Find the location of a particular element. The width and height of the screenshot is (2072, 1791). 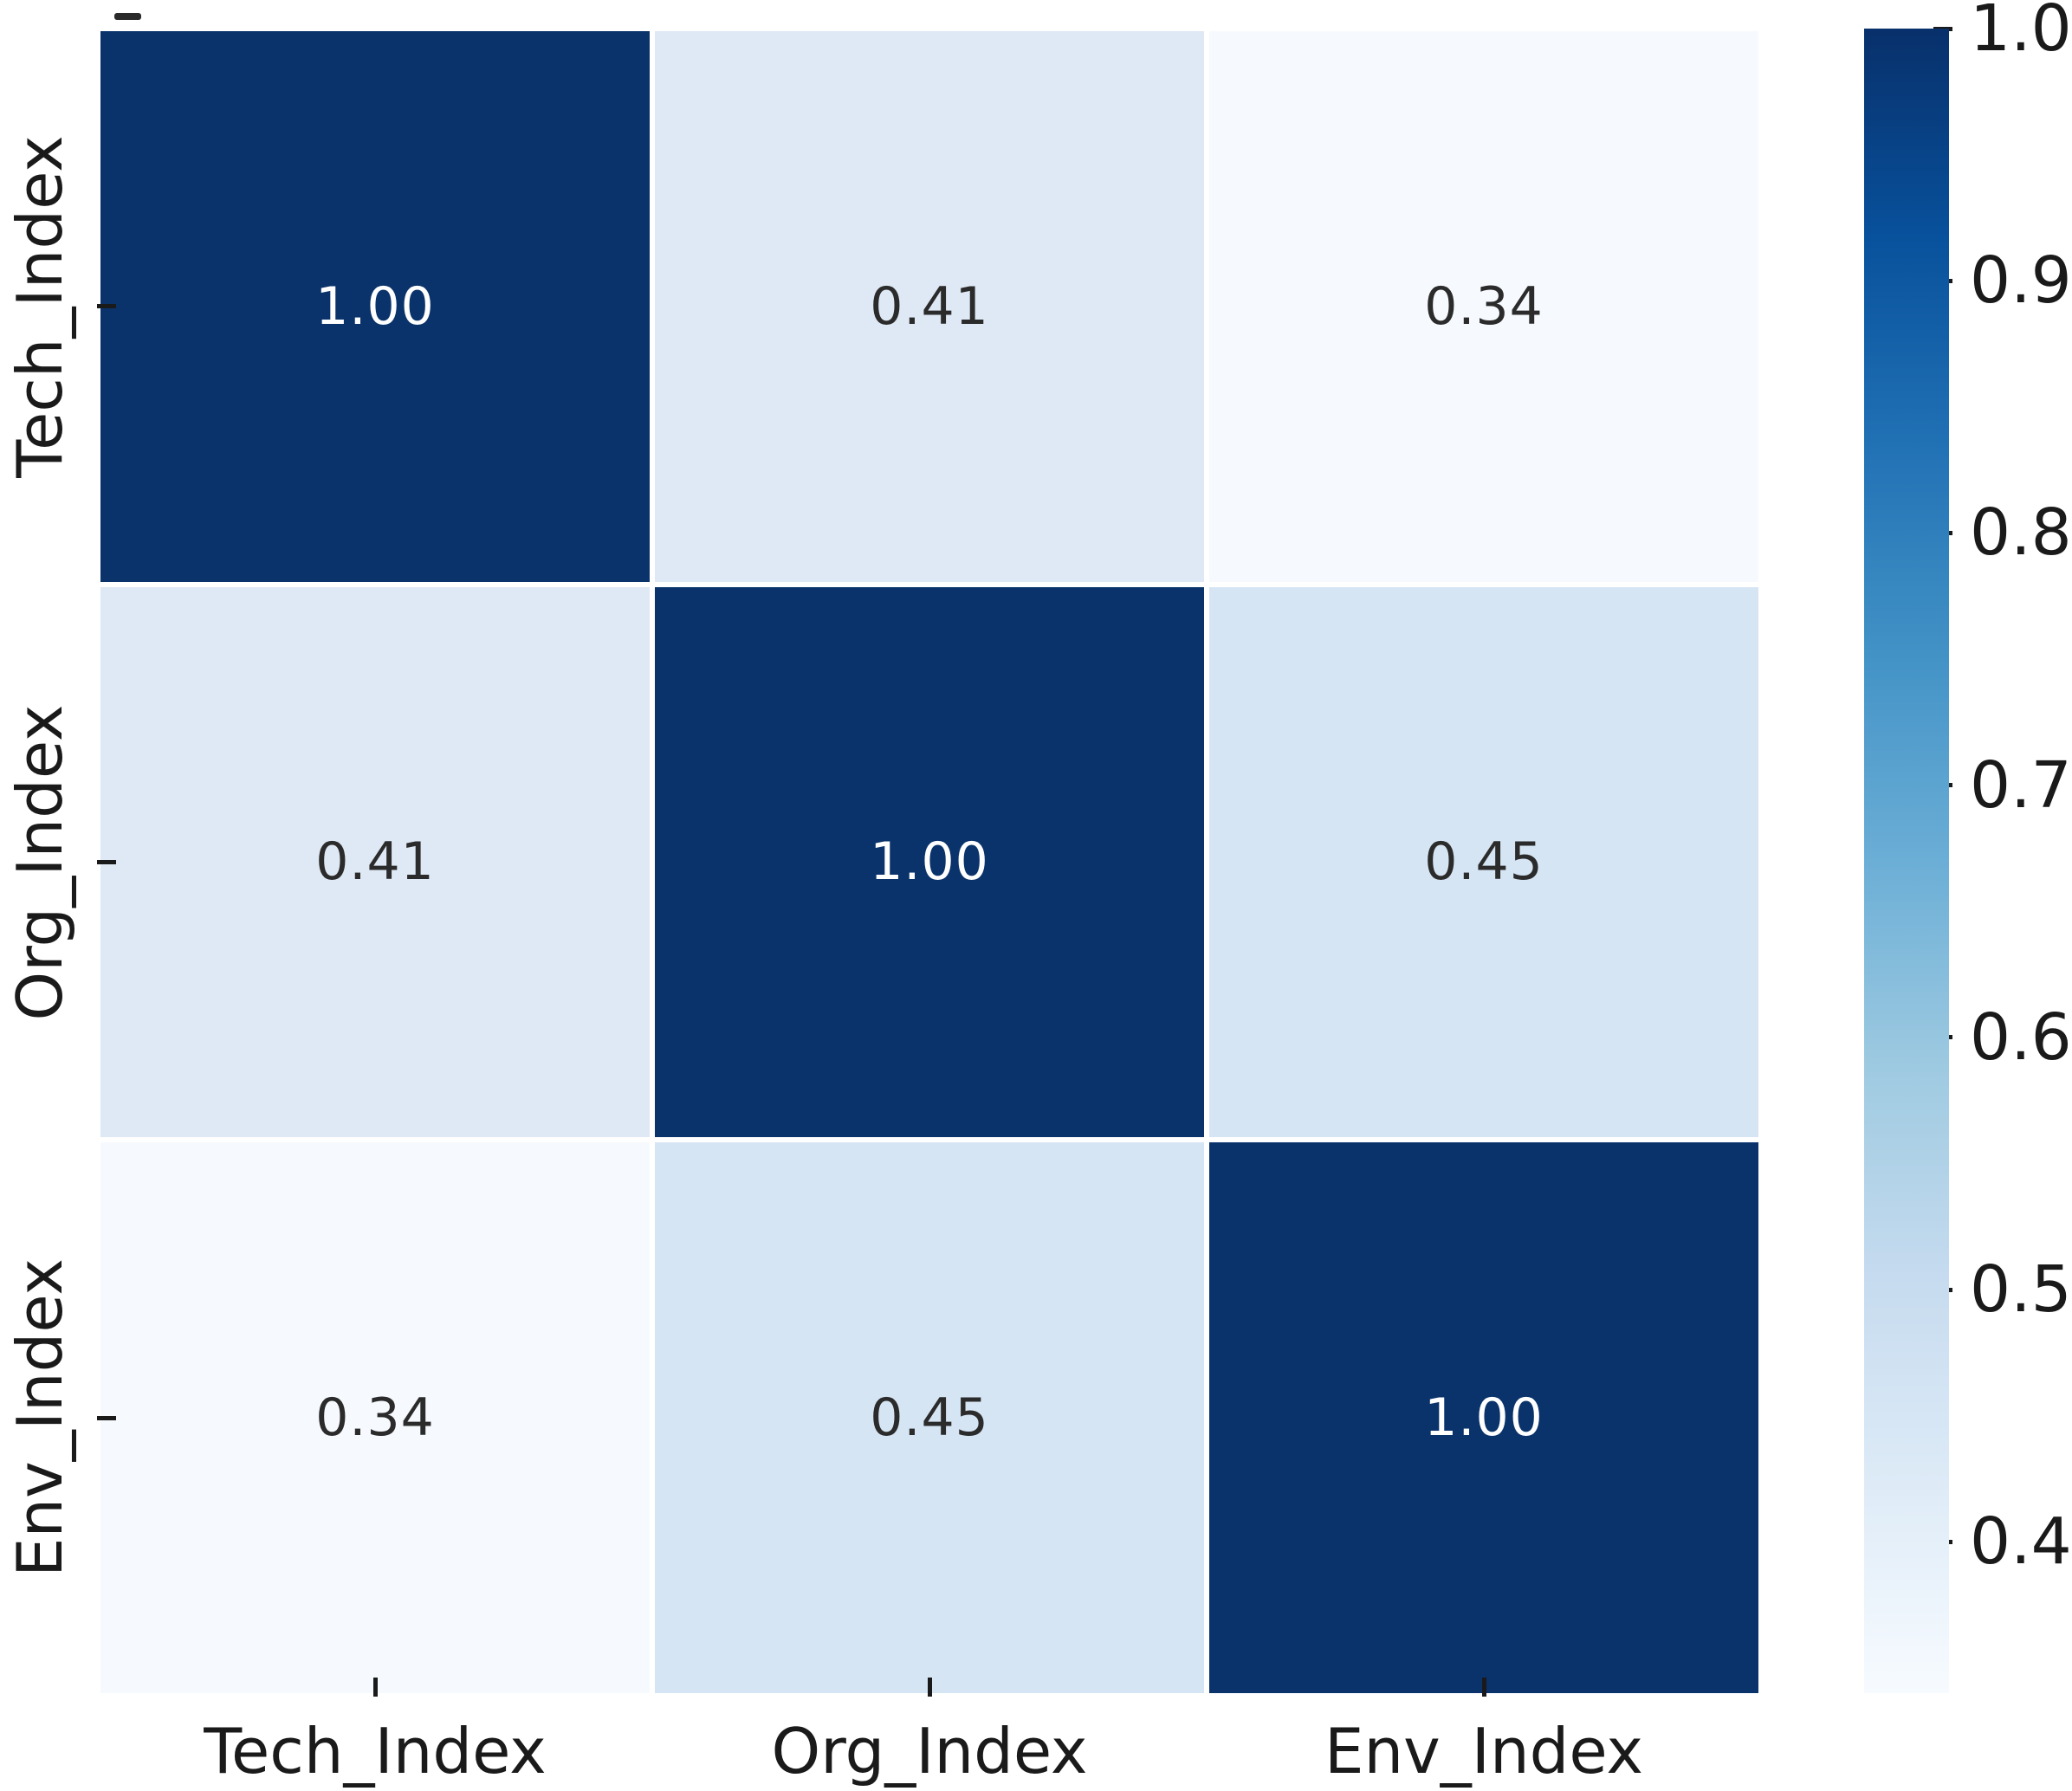

cropped-tick-artifact is located at coordinates (127, 16).